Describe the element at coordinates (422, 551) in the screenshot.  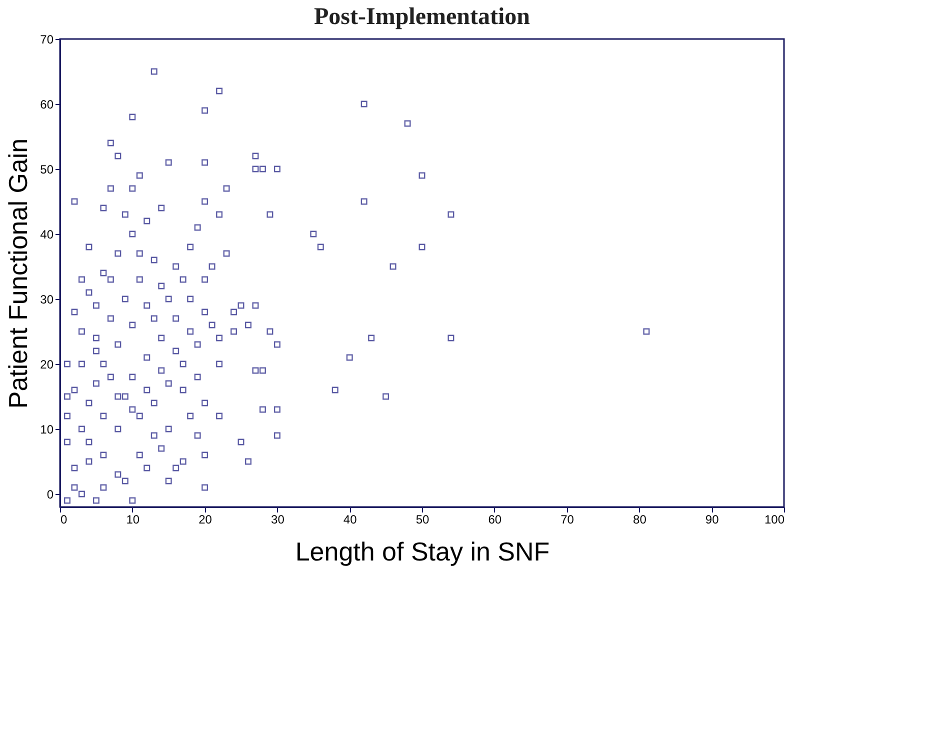
I see `x-axis-title: Length of Stay in SNF` at that location.